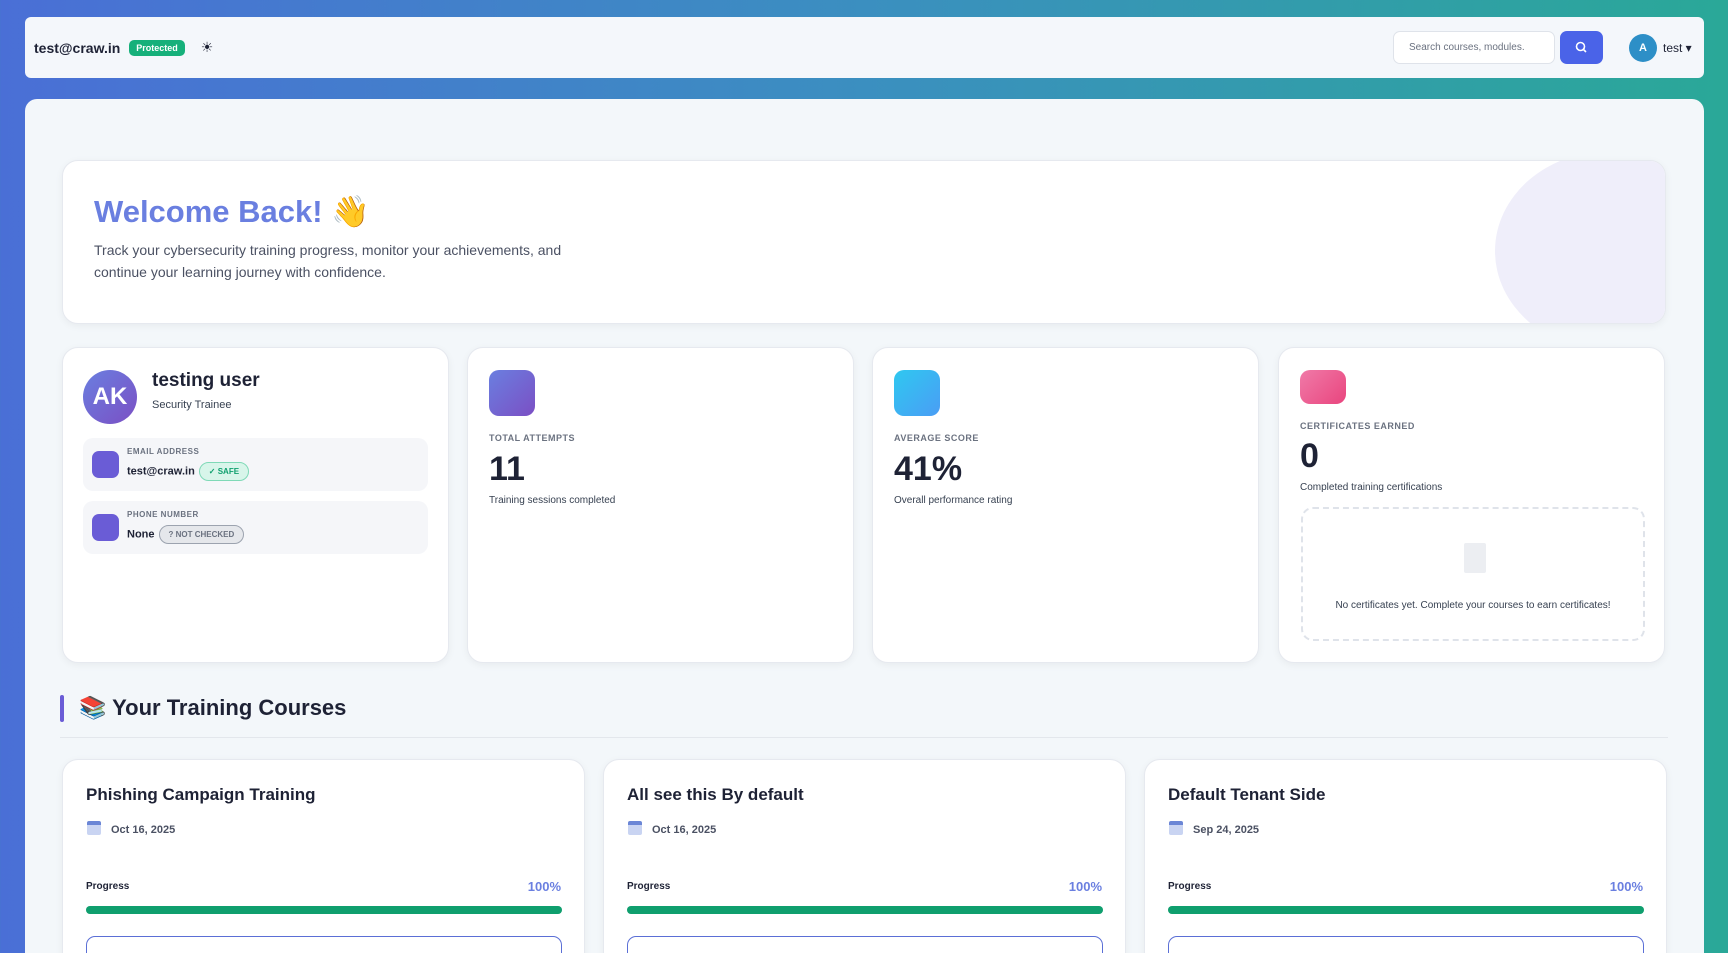  I want to click on document-icon, so click(1475, 558).